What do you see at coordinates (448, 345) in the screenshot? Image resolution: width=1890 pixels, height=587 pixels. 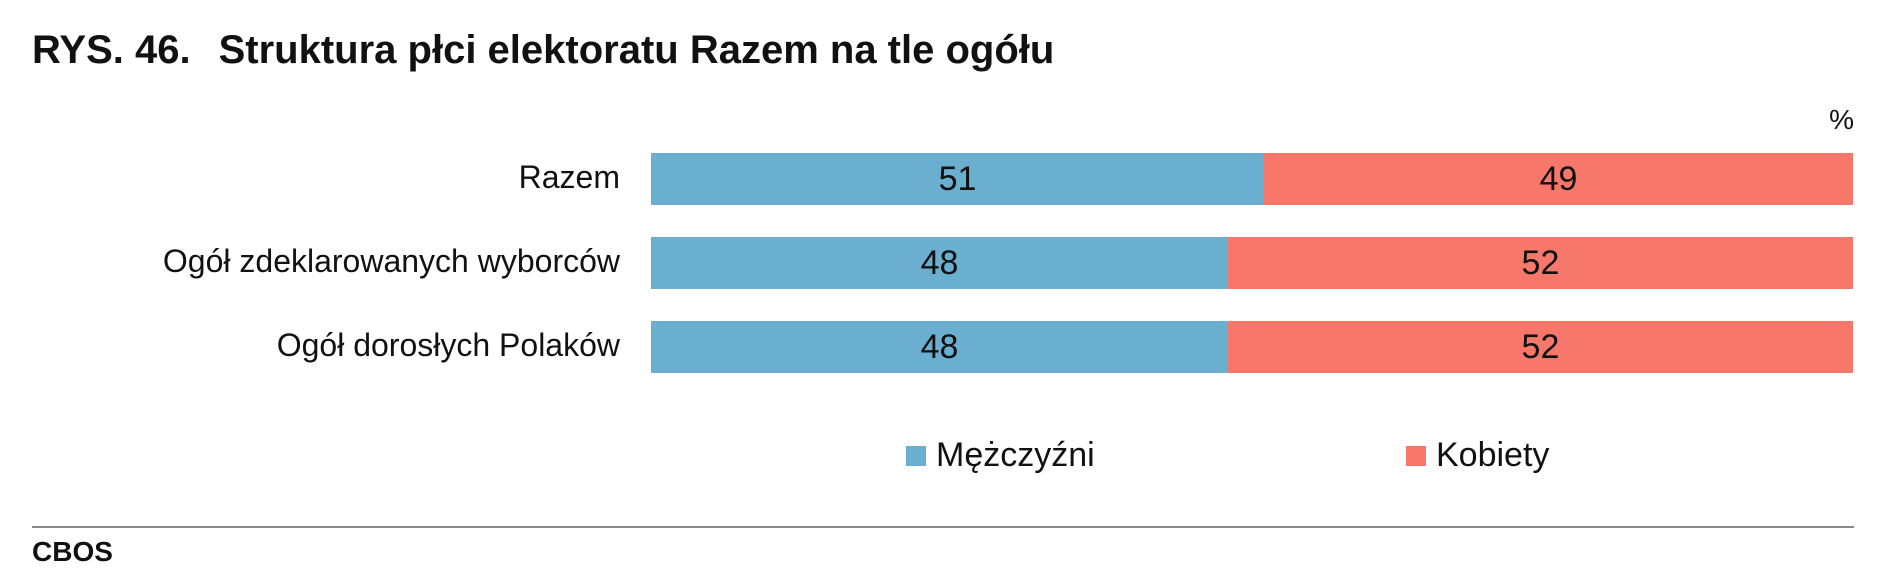 I see `category-label: Ogół dorosłych Polaków` at bounding box center [448, 345].